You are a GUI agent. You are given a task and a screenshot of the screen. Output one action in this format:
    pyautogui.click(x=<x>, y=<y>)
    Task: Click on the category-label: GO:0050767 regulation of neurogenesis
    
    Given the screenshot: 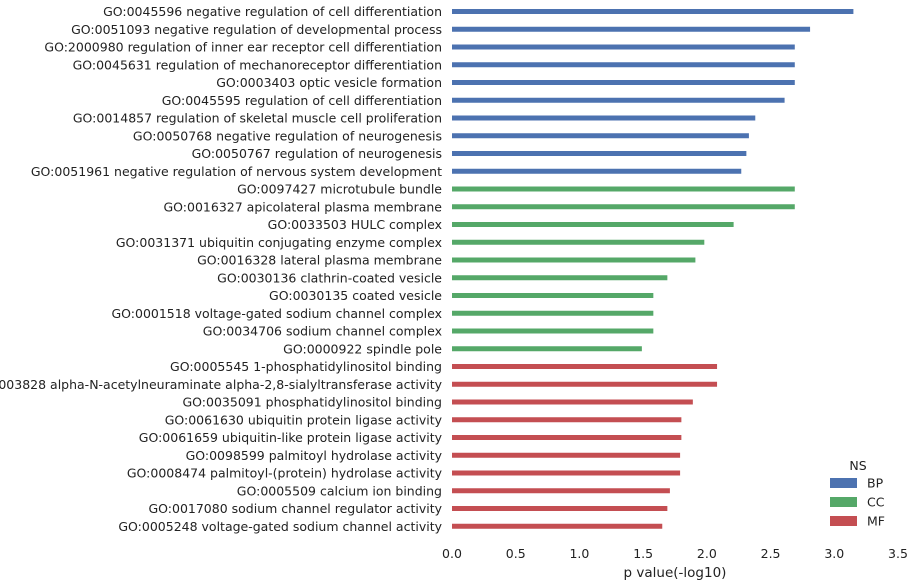 What is the action you would take?
    pyautogui.click(x=317, y=153)
    